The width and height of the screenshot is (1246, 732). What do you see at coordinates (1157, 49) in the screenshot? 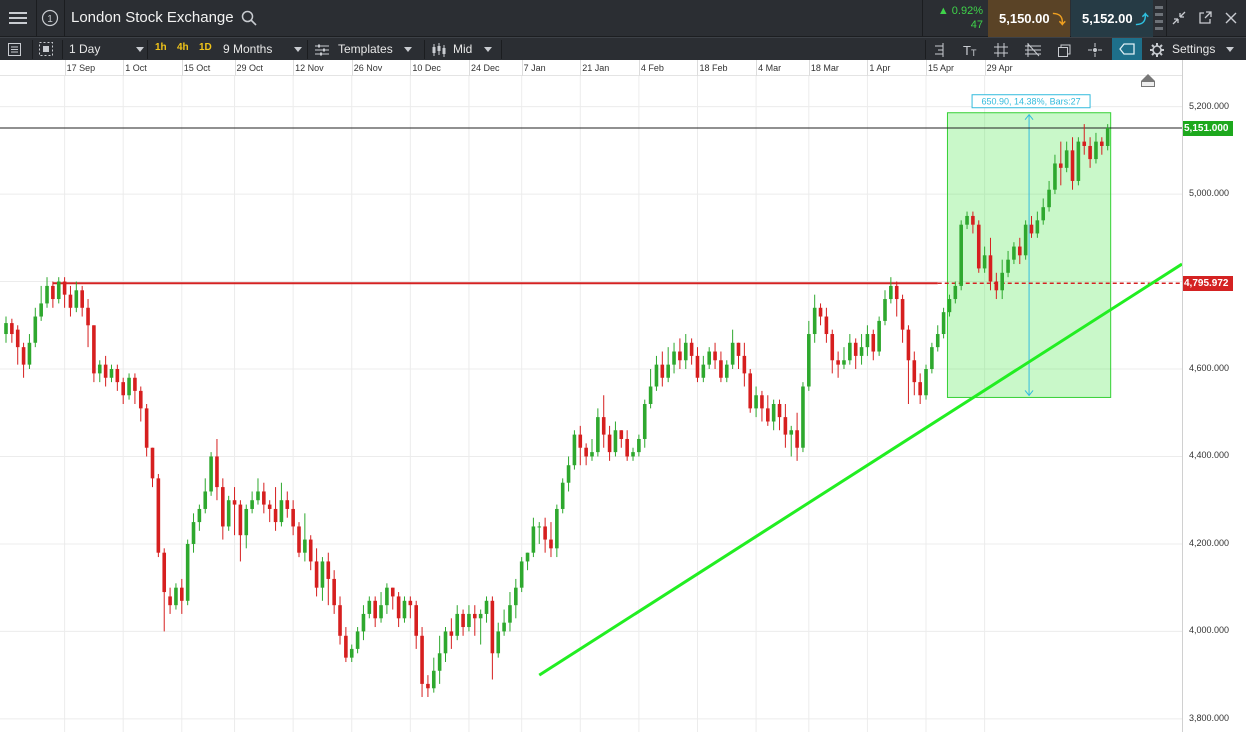
I see `gear-icon` at bounding box center [1157, 49].